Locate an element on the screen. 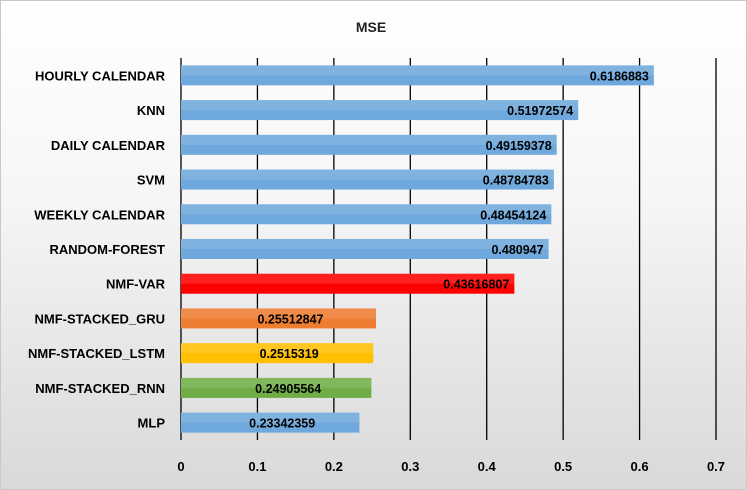 The width and height of the screenshot is (747, 490). data-label: 0.25512847 is located at coordinates (290, 319).